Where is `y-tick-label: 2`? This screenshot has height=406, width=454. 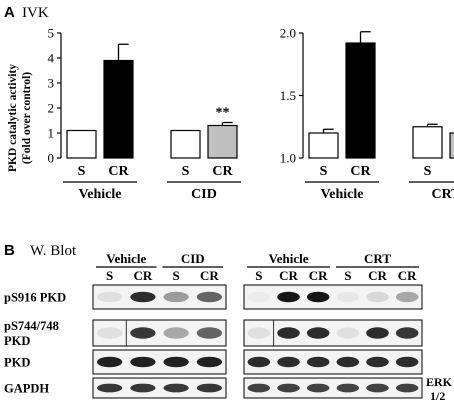
y-tick-label: 2 is located at coordinates (51, 108).